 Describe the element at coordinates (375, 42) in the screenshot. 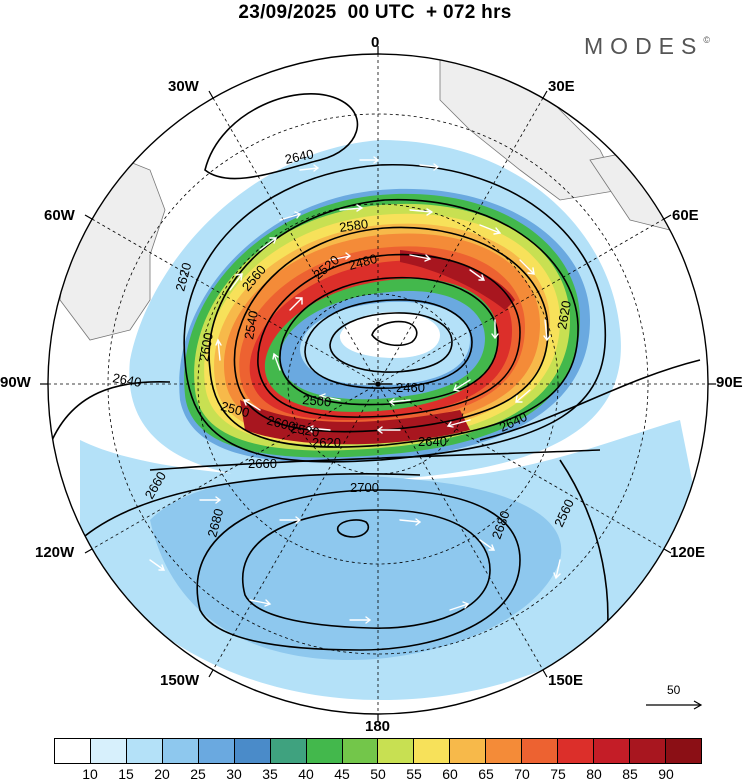

I see `longitude-label-0: 0` at that location.